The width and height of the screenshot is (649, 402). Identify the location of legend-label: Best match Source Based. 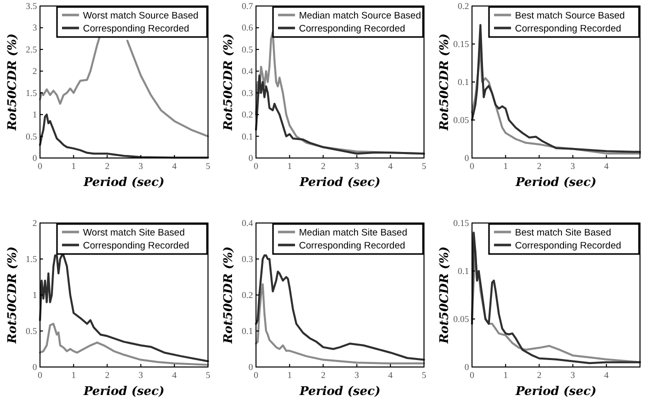
(570, 16).